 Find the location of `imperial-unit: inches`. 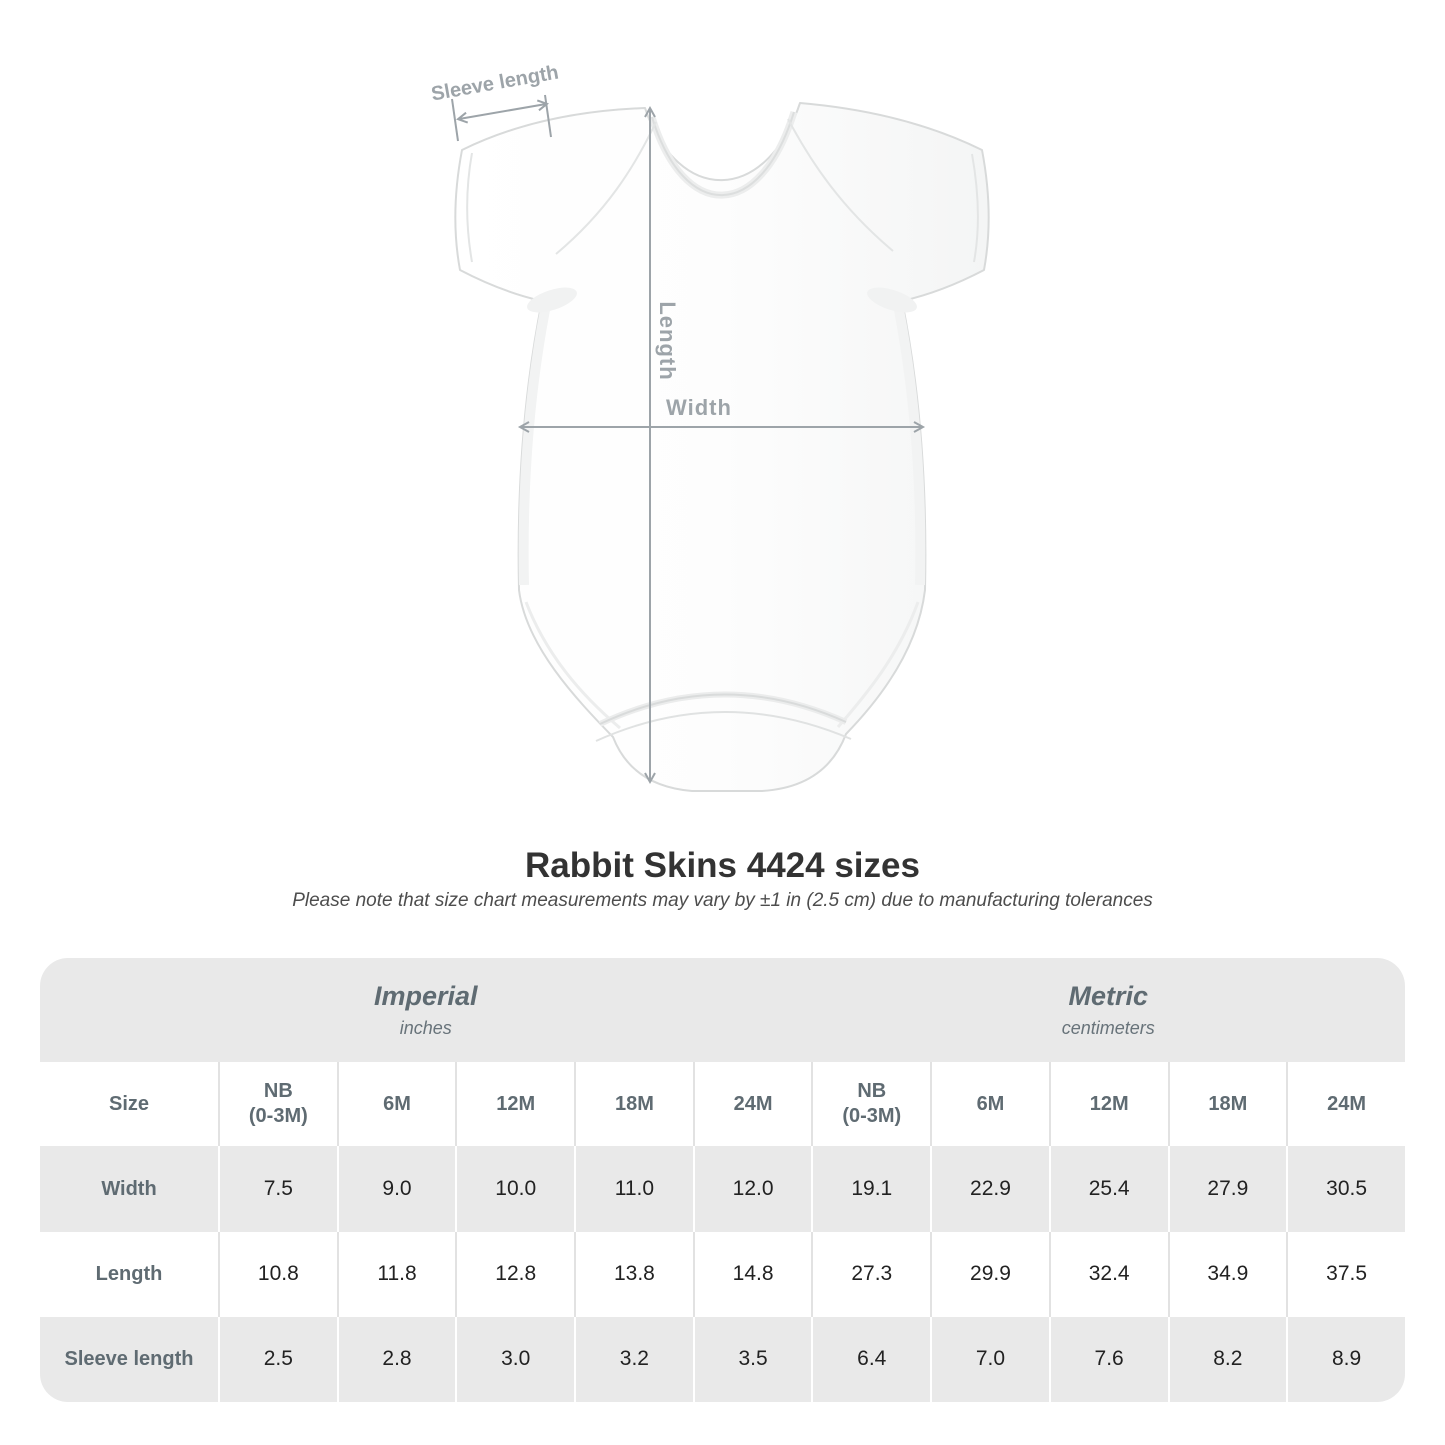

imperial-unit: inches is located at coordinates (425, 1028).